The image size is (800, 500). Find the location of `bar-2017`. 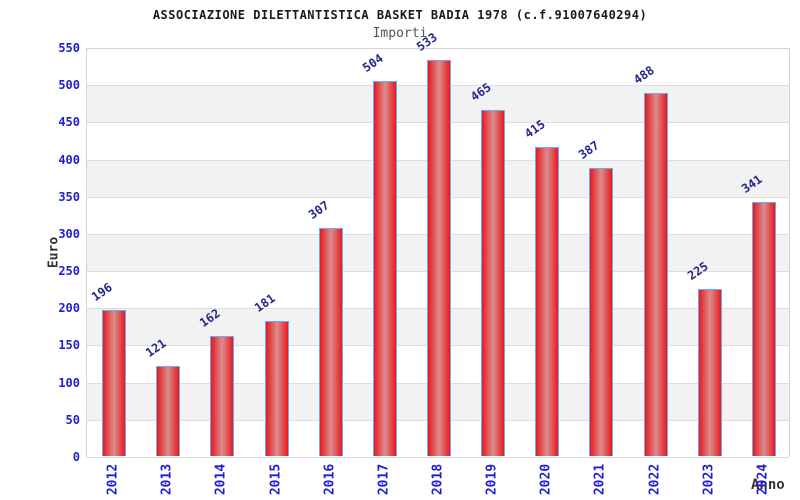

bar-2017 is located at coordinates (384, 268).